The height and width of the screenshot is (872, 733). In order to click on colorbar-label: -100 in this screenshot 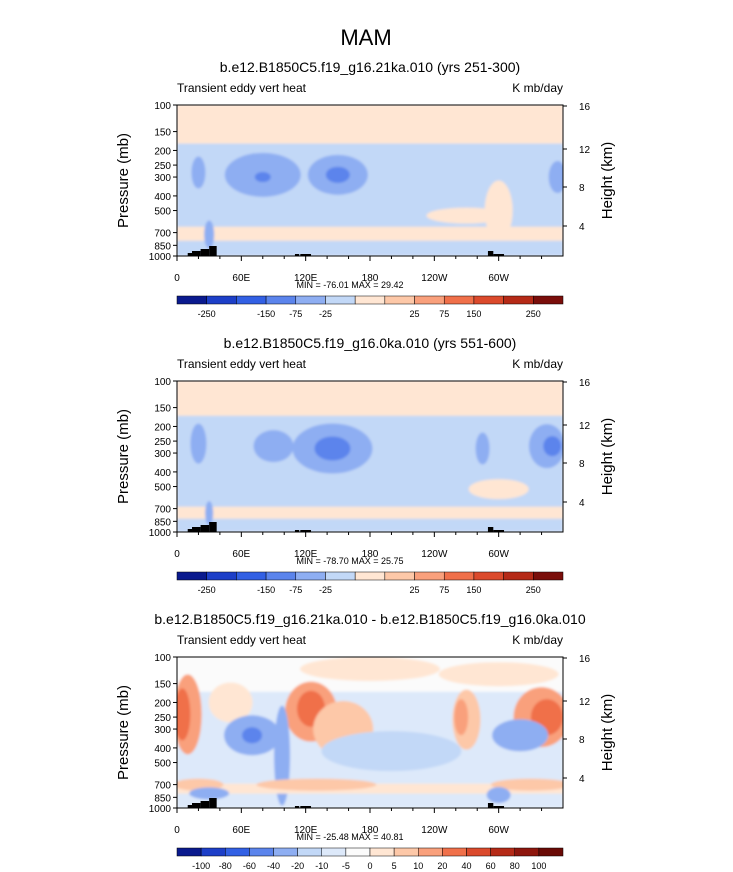, I will do `click(201, 866)`.